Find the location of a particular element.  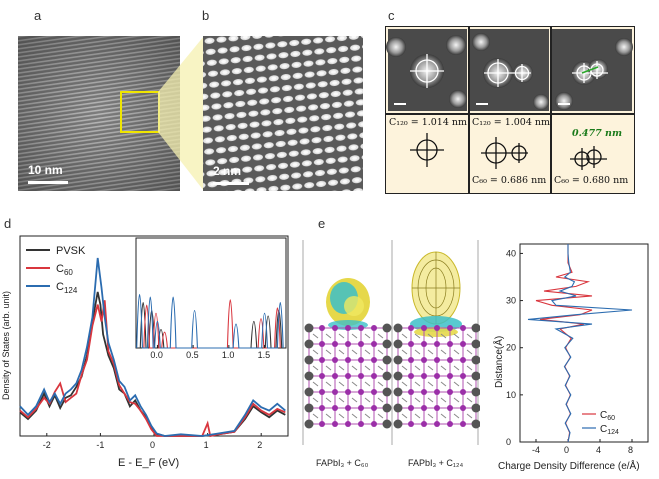

cdd-xtick-label: -4 is located at coordinates (536, 450).